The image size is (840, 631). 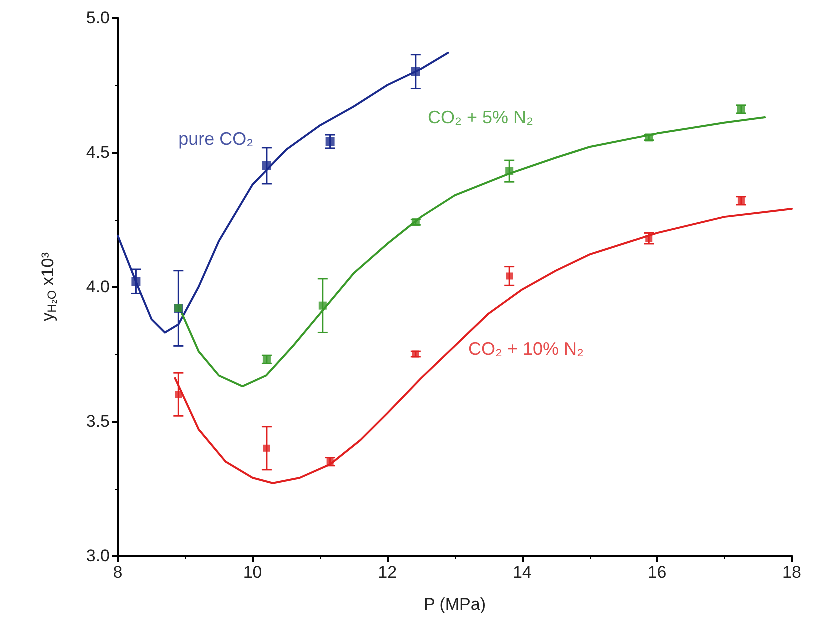 What do you see at coordinates (792, 572) in the screenshot?
I see `x-tick-label: 18` at bounding box center [792, 572].